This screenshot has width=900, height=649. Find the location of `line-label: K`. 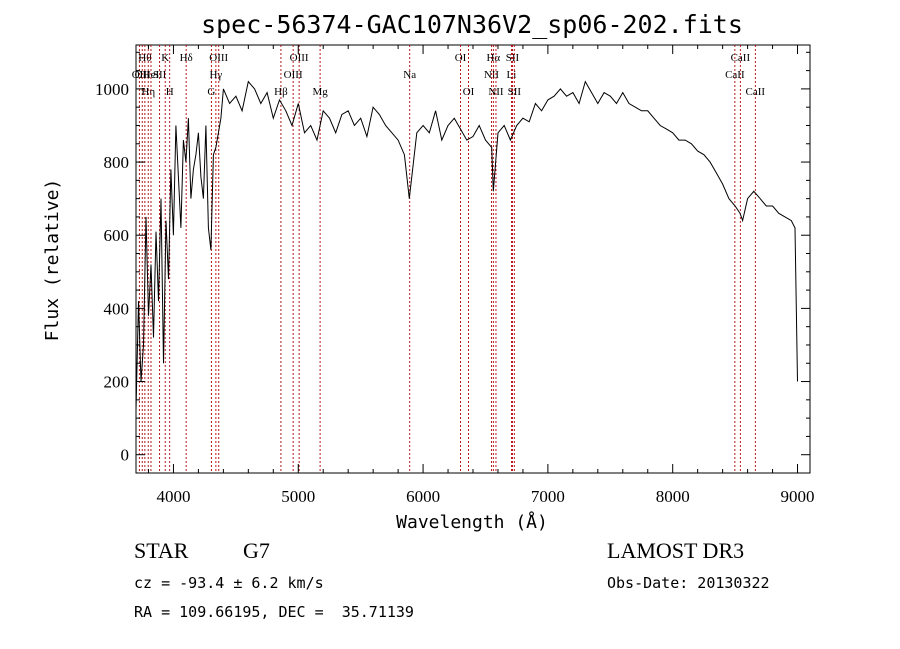

line-label: K is located at coordinates (165, 58).